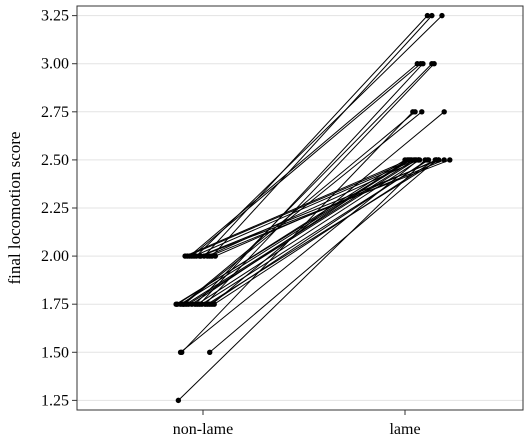 The width and height of the screenshot is (529, 436). What do you see at coordinates (55, 112) in the screenshot?
I see `y-tick-label: 2.75` at bounding box center [55, 112].